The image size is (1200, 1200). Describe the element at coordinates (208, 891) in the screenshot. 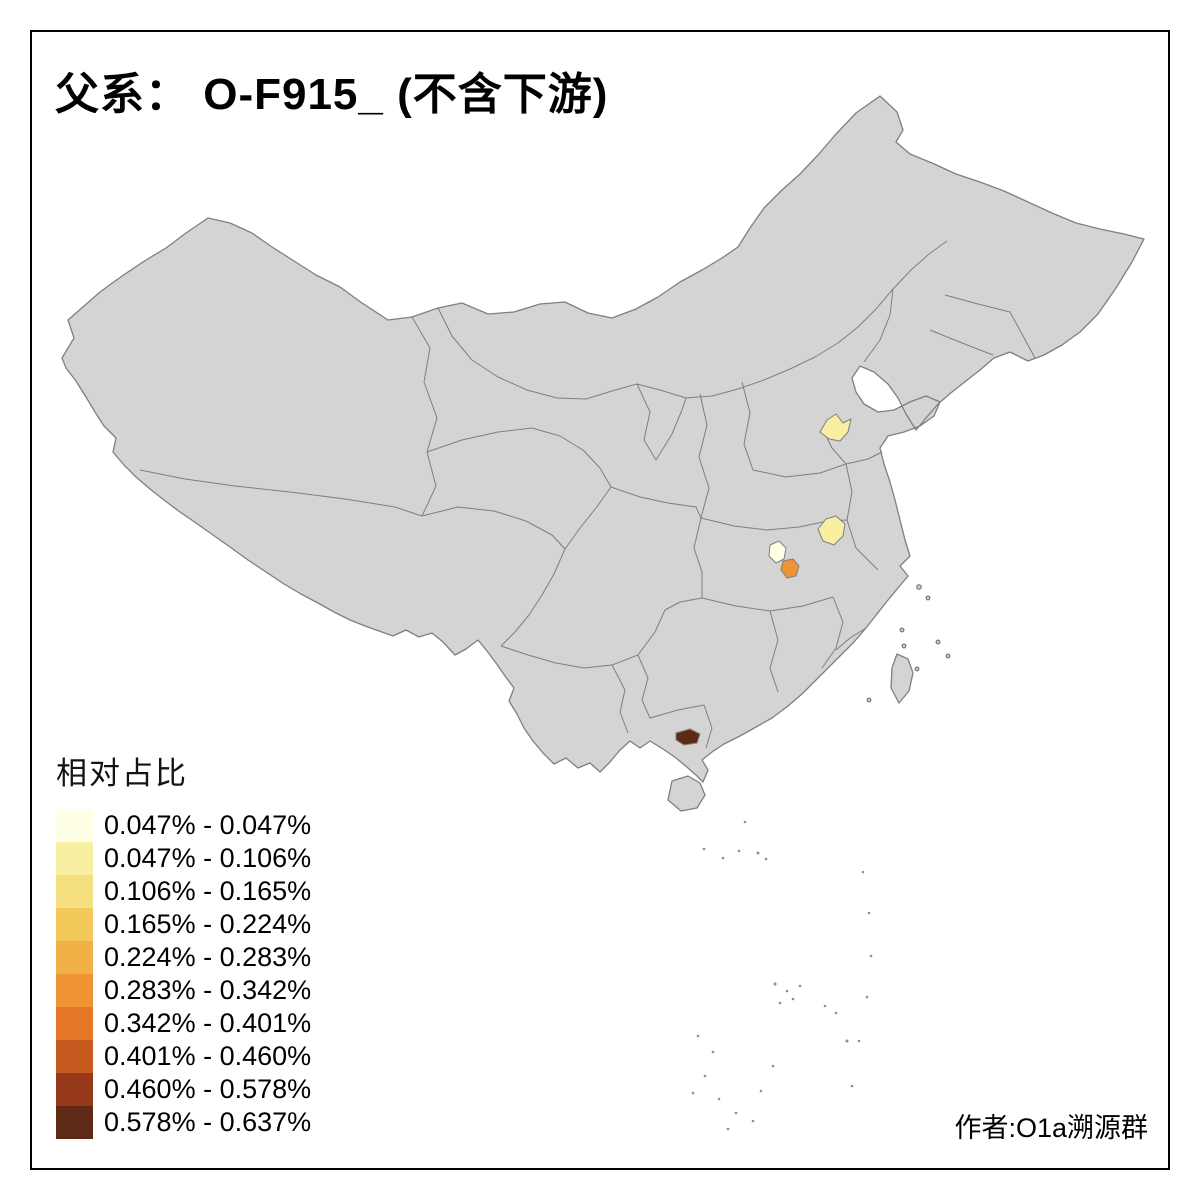

I see `legend-label: 0.106% - 0.165%` at that location.